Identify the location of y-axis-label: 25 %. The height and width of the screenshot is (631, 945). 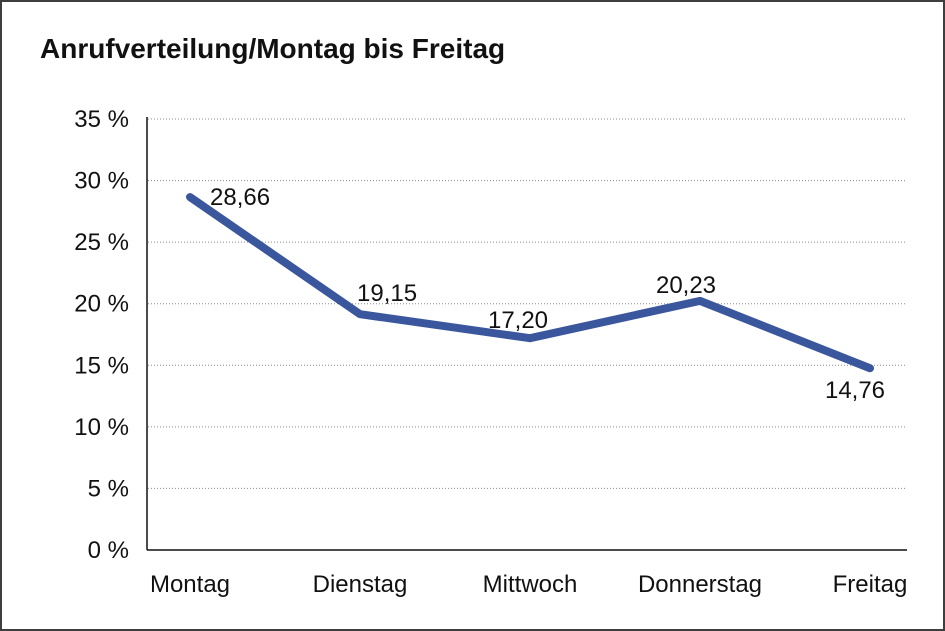
(101, 242).